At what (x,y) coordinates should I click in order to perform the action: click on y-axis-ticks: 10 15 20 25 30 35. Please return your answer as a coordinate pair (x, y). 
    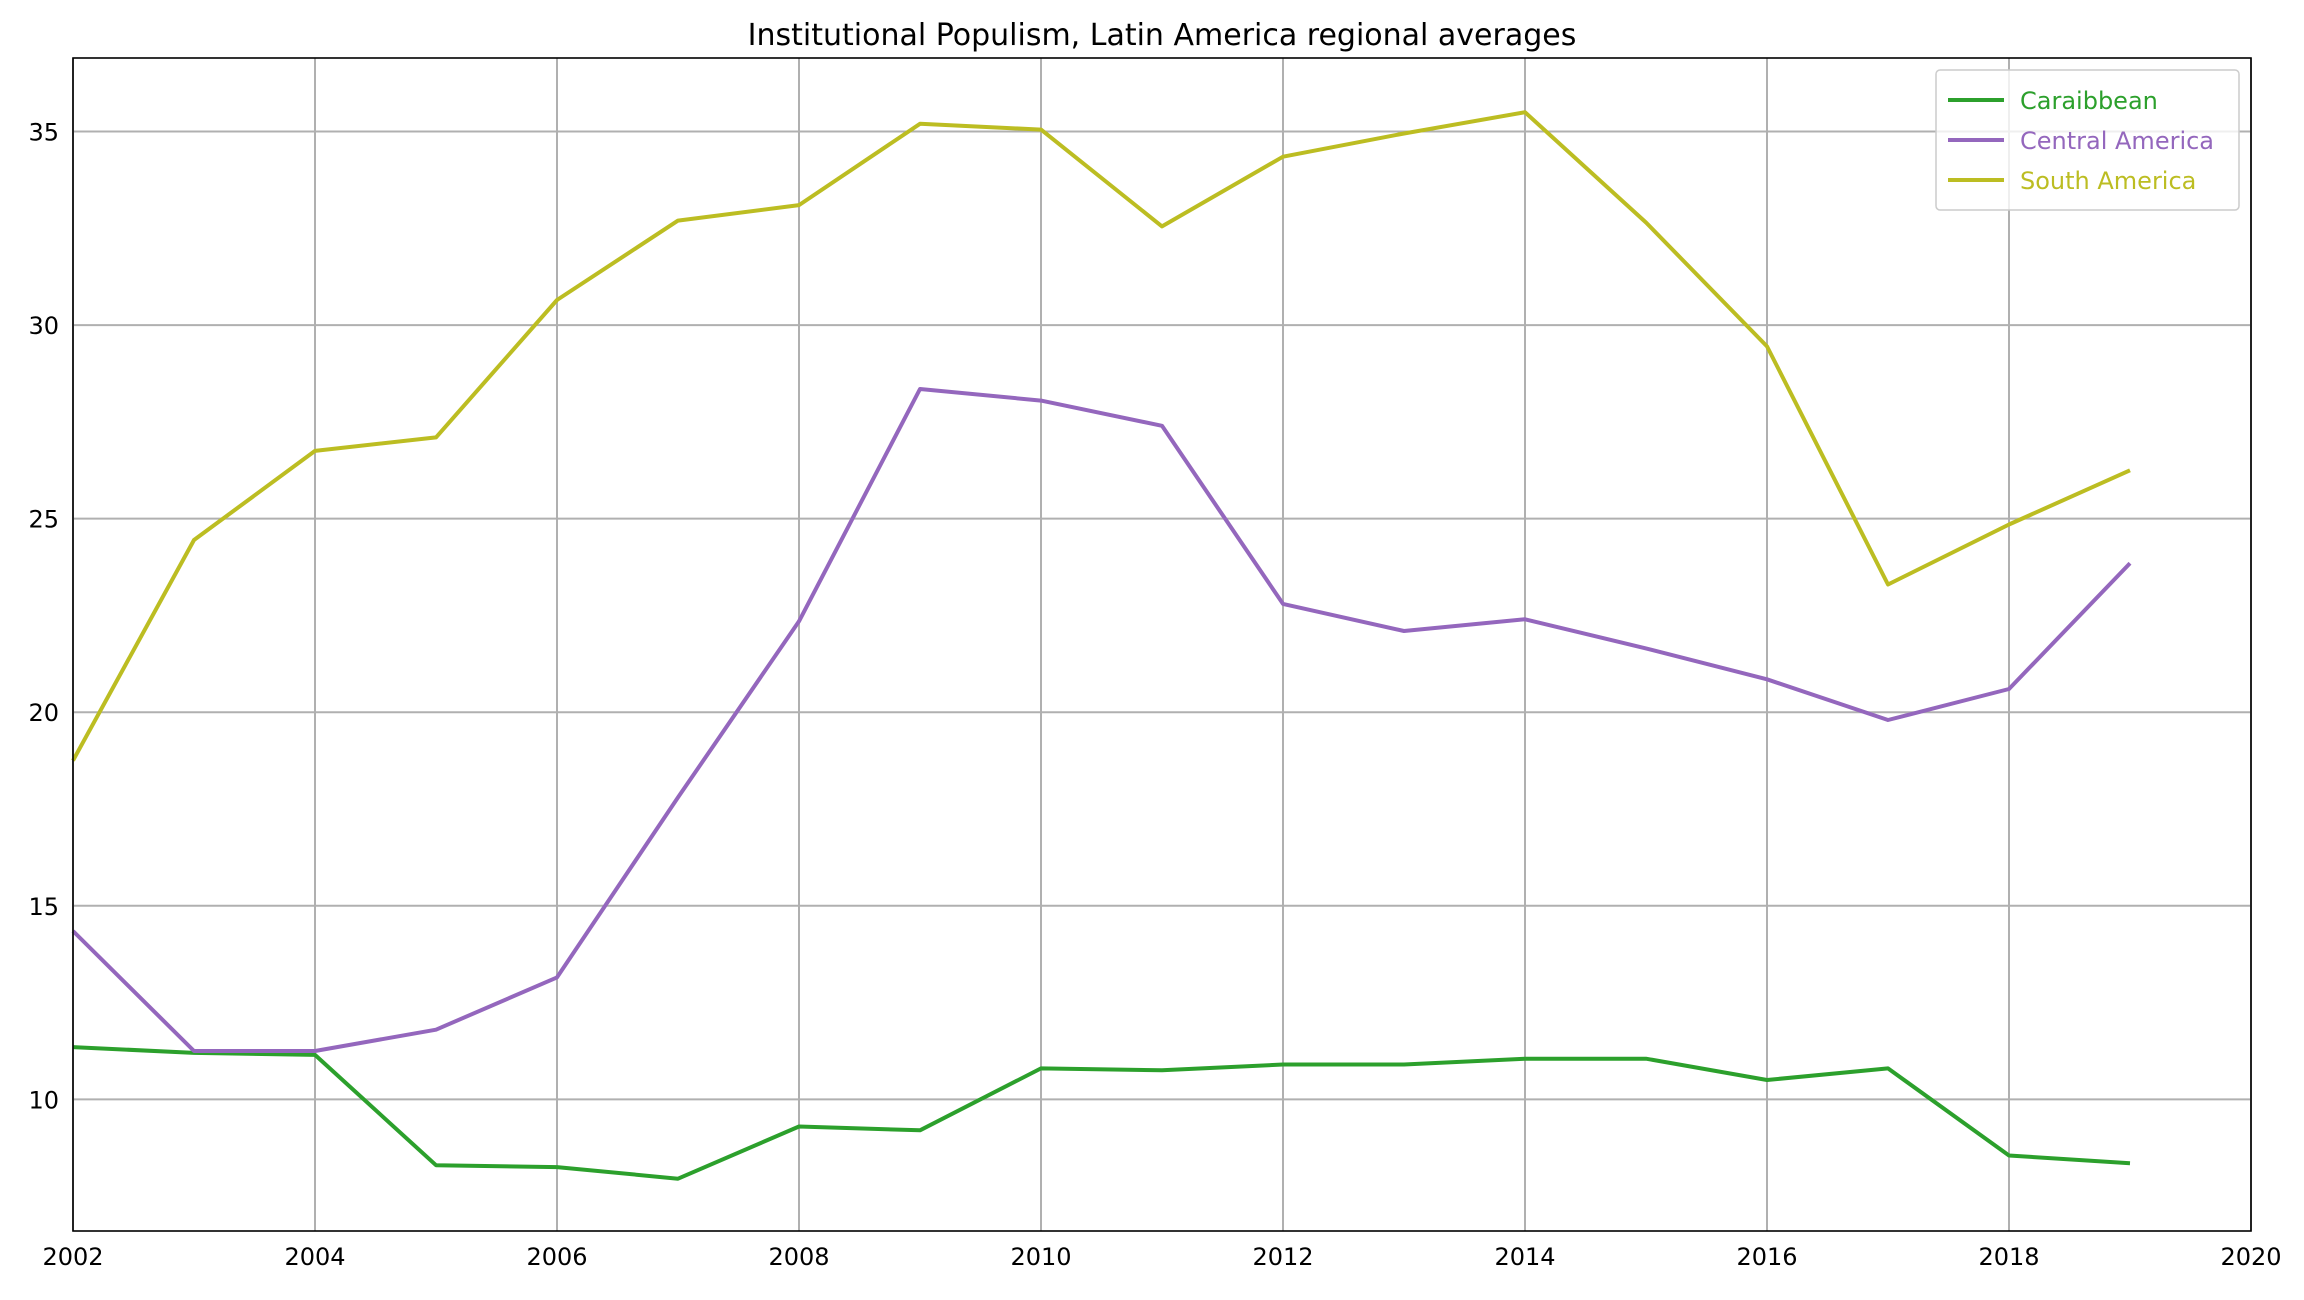
    Looking at the image, I should click on (43, 617).